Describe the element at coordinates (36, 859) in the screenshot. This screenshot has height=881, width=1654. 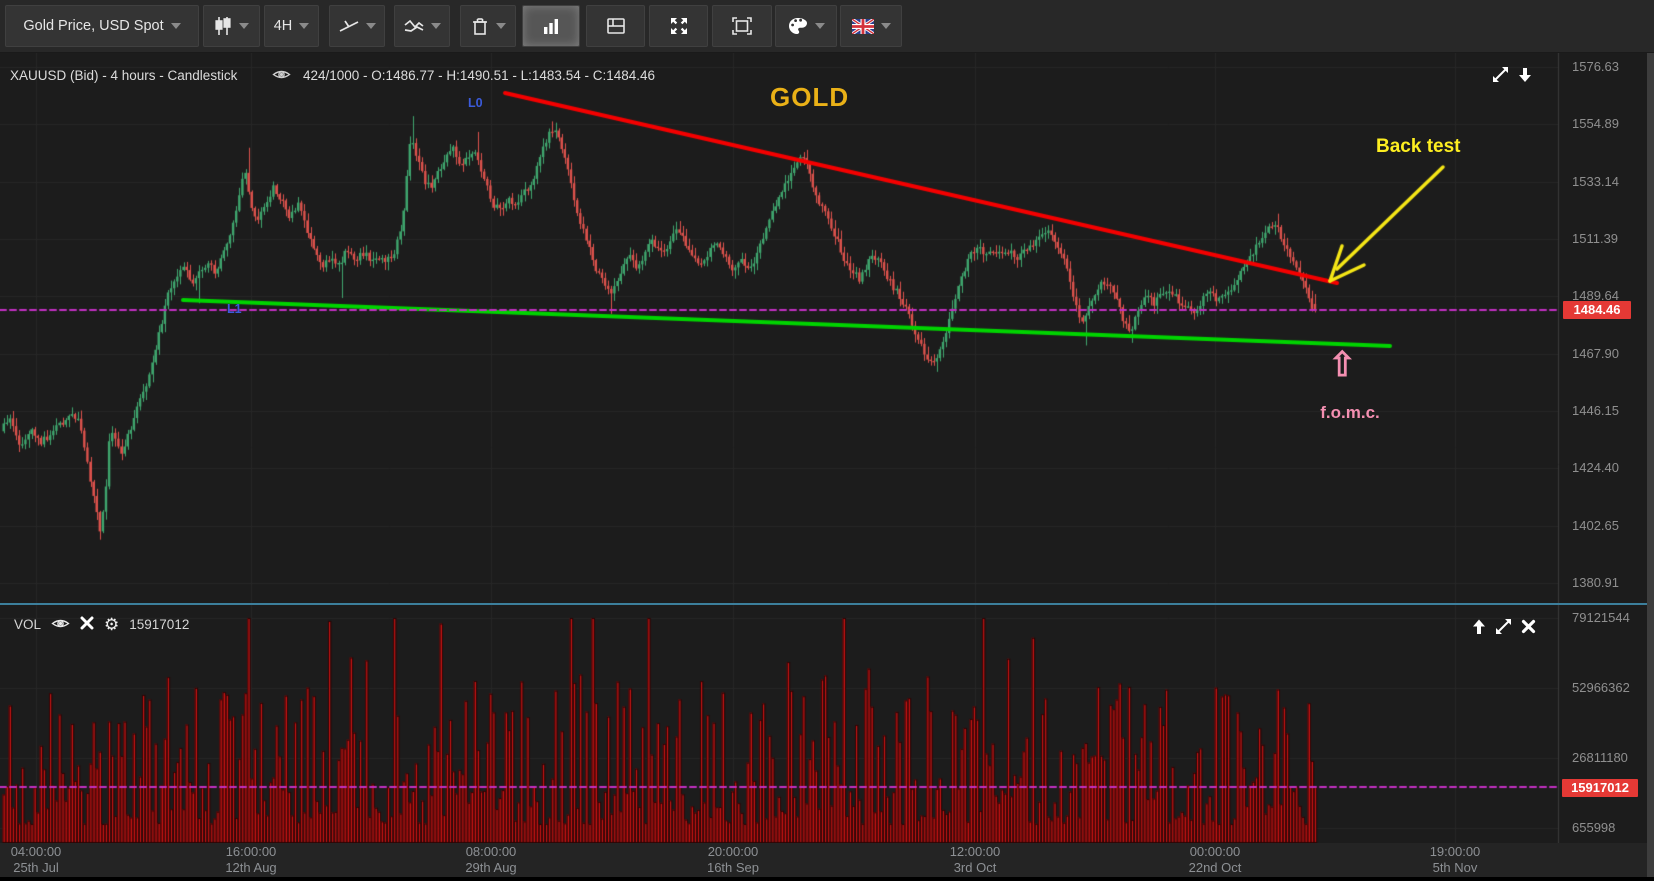
I see `time-axis-label: 04:00:00 25th Jul` at that location.